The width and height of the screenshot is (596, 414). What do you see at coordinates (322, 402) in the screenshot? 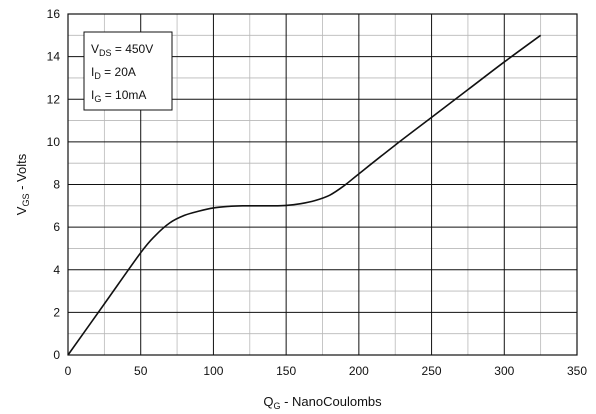
I see `x-axis-label: QG - NanoCoulombs` at bounding box center [322, 402].